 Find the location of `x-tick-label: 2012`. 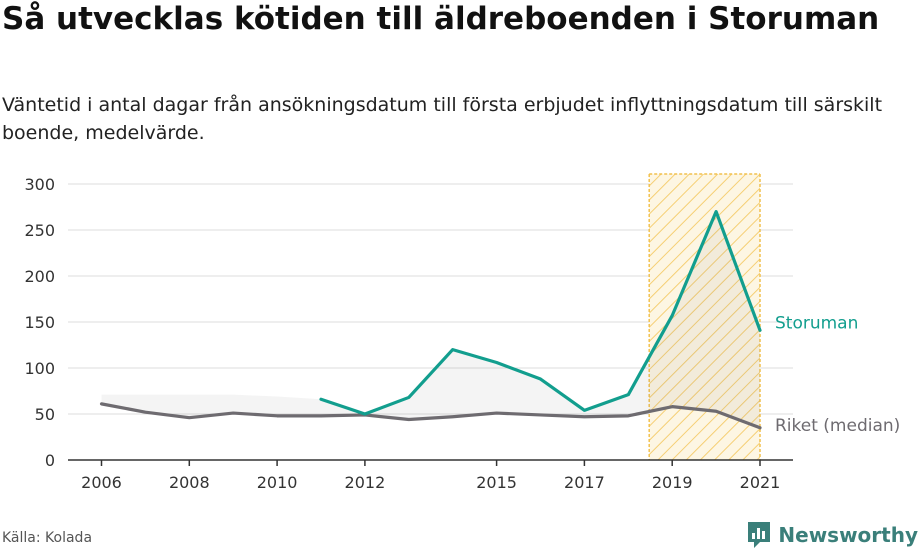

x-tick-label: 2012 is located at coordinates (365, 482).